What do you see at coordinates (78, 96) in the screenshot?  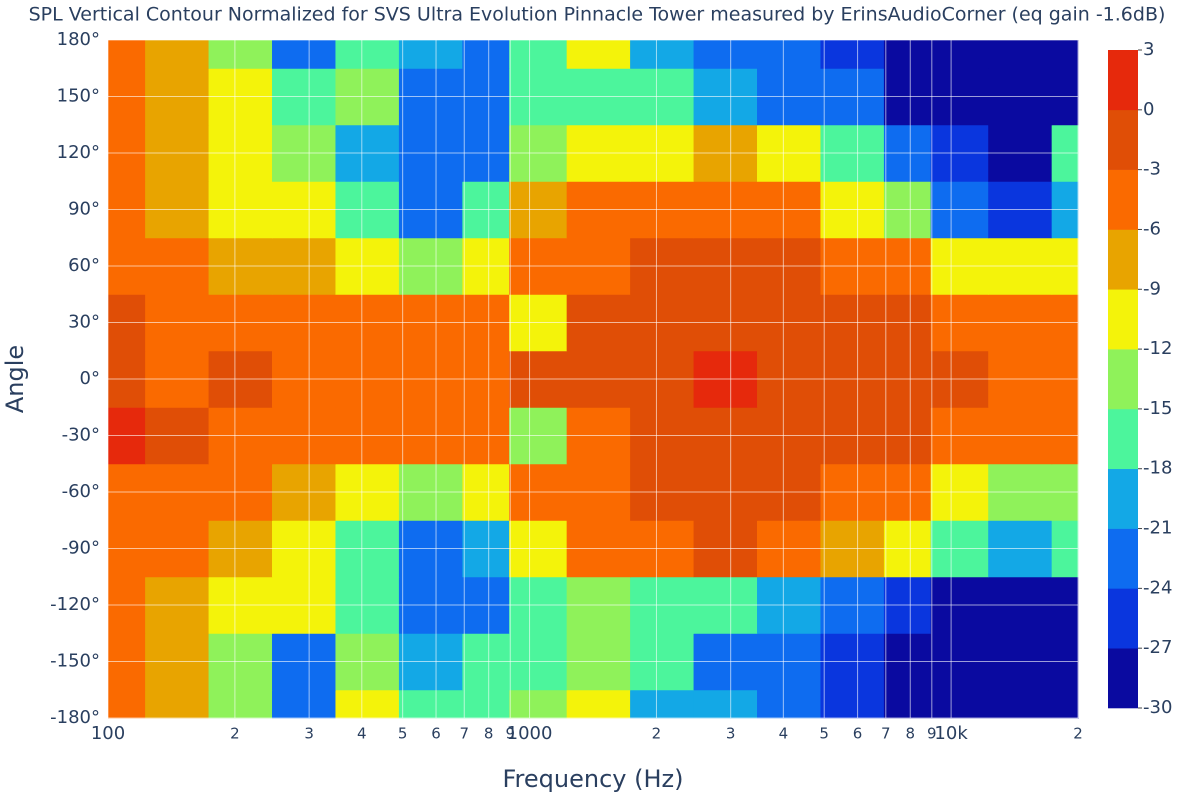 I see `y-tick-label: 150°` at bounding box center [78, 96].